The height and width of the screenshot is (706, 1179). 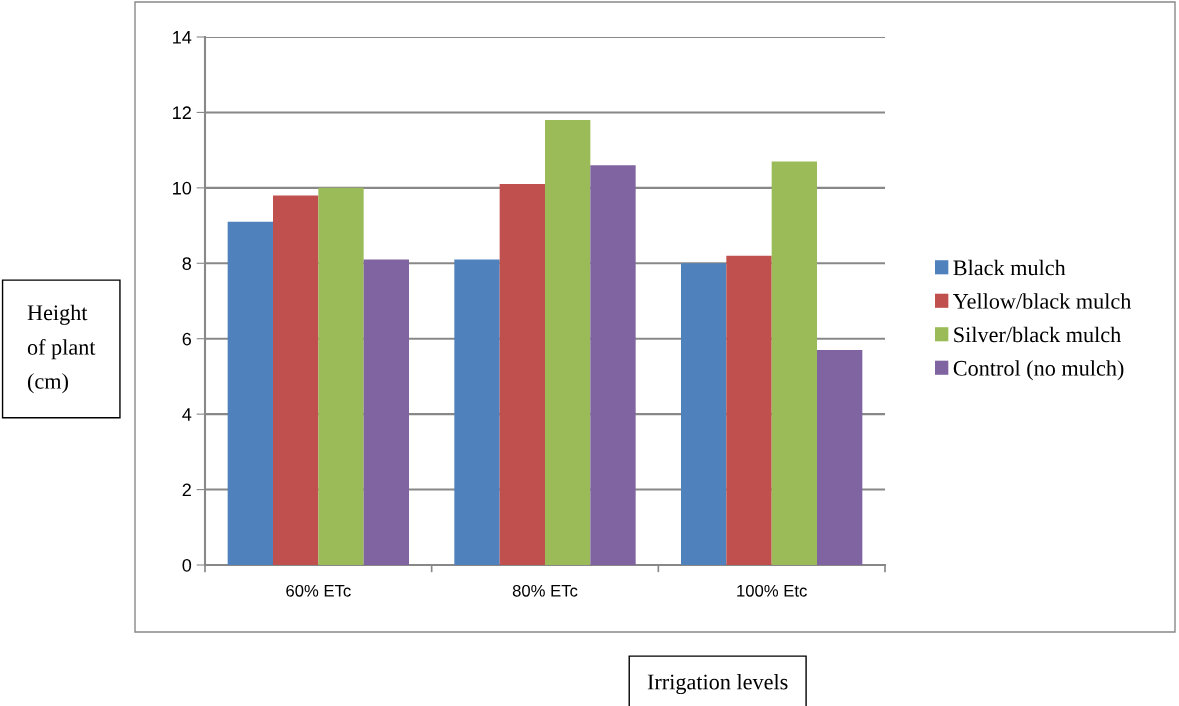 What do you see at coordinates (318, 590) in the screenshot?
I see `x-tick-label: 60% ETc` at bounding box center [318, 590].